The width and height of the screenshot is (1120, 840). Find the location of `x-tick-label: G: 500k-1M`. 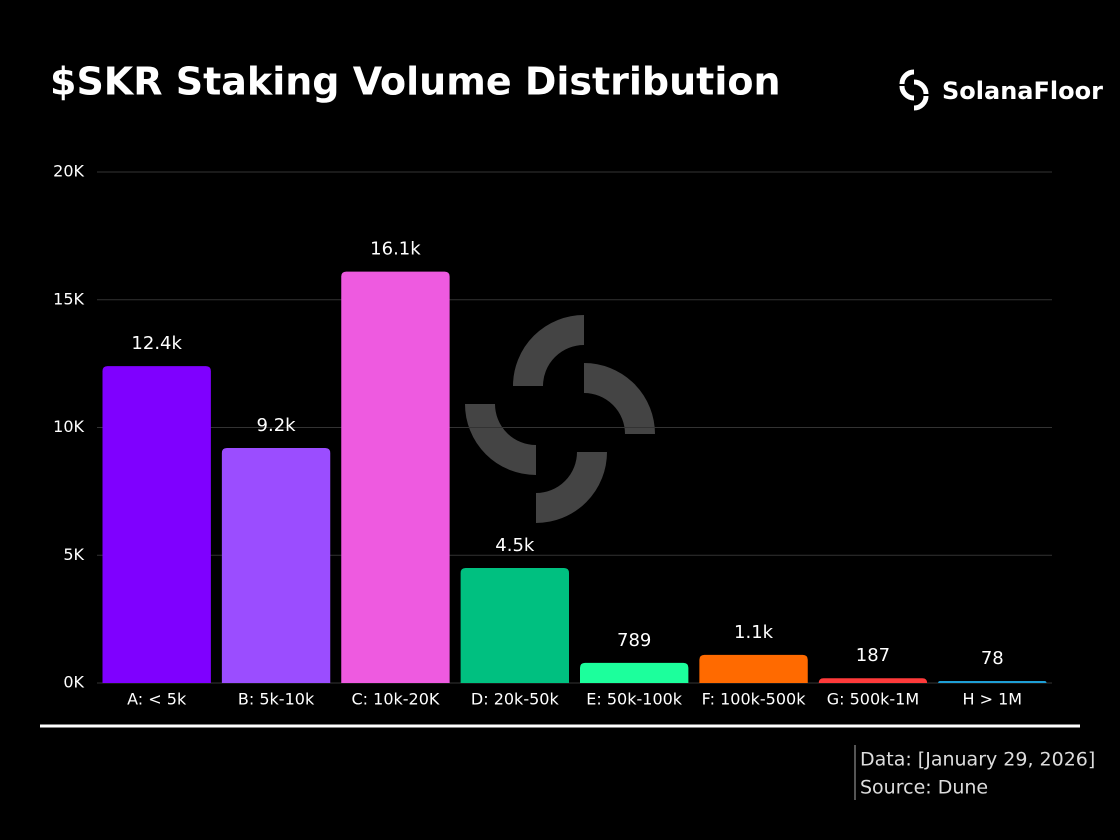

x-tick-label: G: 500k-1M is located at coordinates (873, 699).